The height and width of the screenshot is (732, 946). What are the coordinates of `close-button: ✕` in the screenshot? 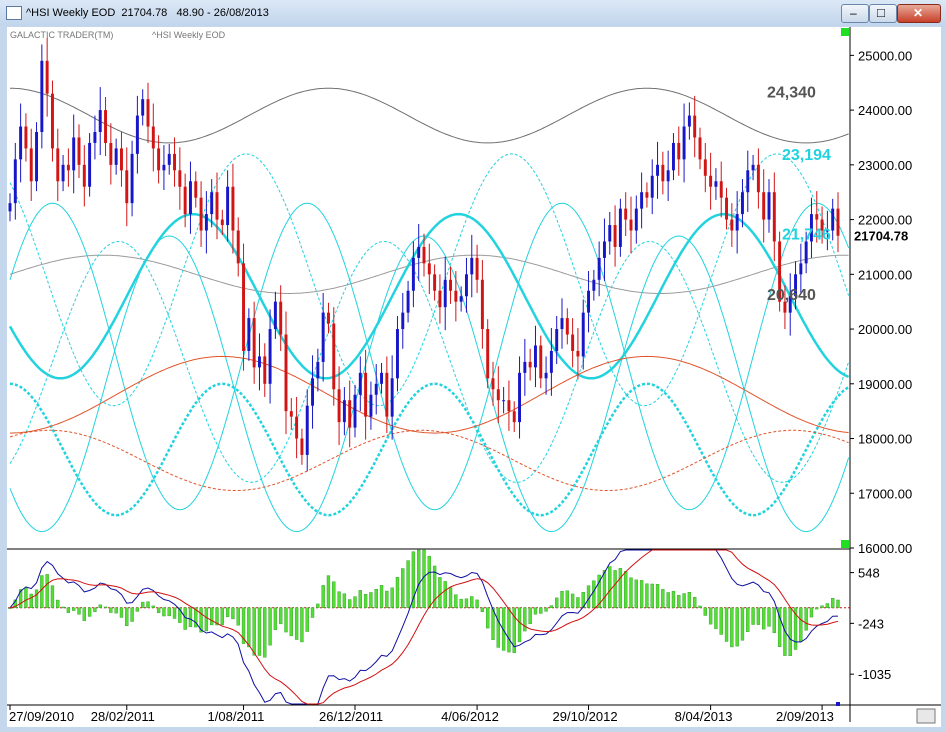 It's located at (919, 13).